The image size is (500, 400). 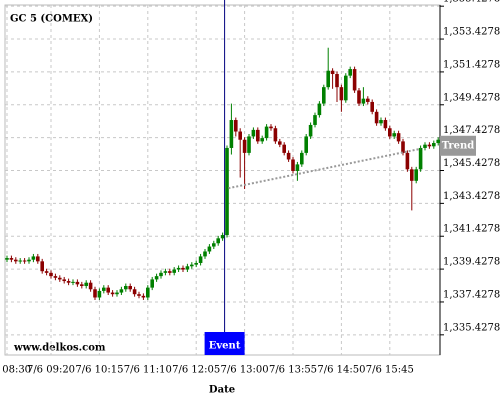 What do you see at coordinates (471, 327) in the screenshot?
I see `y-tick-label: 1,335.4278` at bounding box center [471, 327].